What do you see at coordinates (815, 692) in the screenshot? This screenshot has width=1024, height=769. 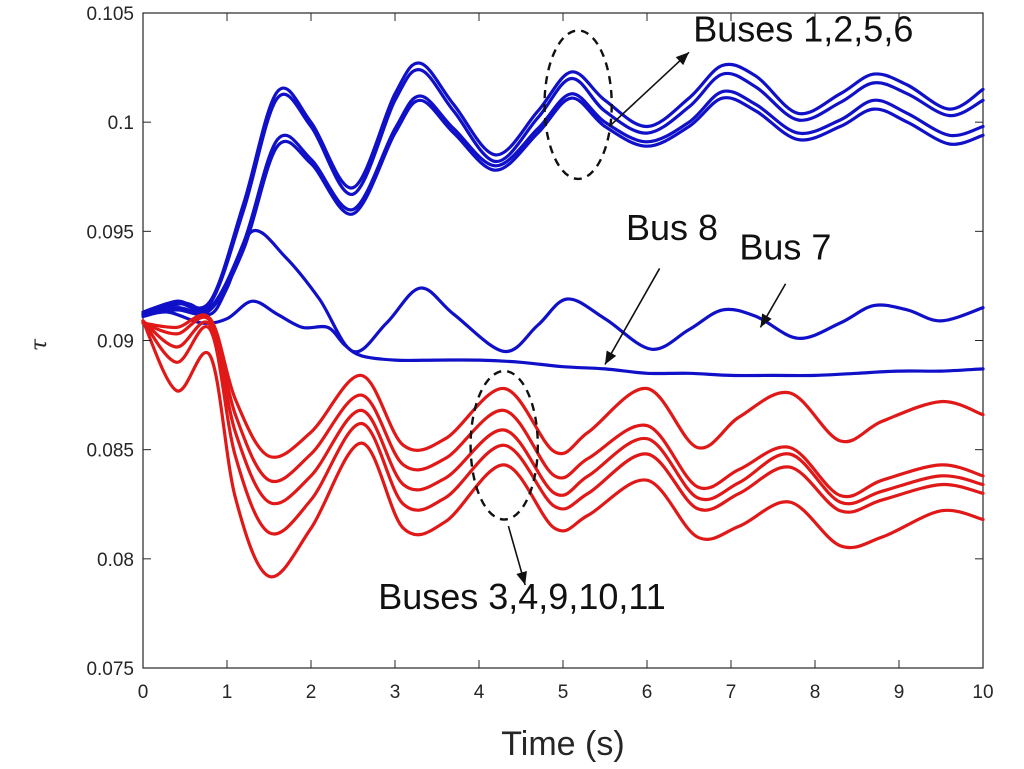 I see `x-tick-label: 8` at bounding box center [815, 692].